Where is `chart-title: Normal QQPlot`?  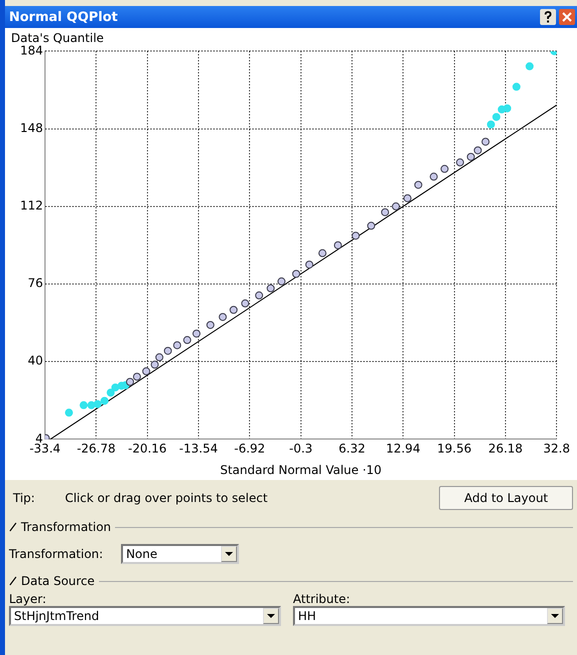
chart-title: Normal QQPlot is located at coordinates (63, 17).